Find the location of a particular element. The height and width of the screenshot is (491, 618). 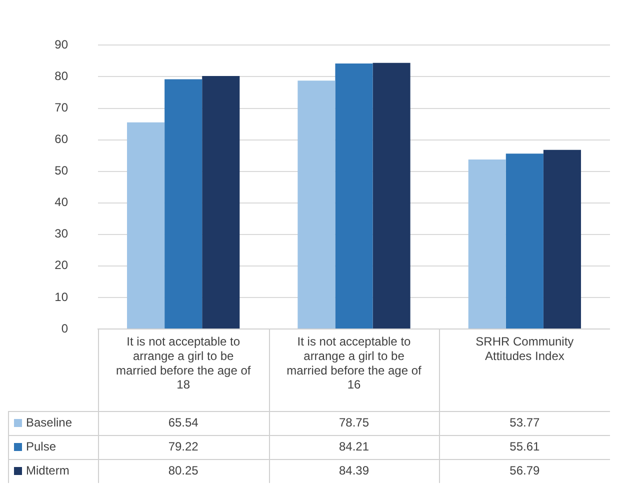

y-tick-label: 0 is located at coordinates (64, 328).